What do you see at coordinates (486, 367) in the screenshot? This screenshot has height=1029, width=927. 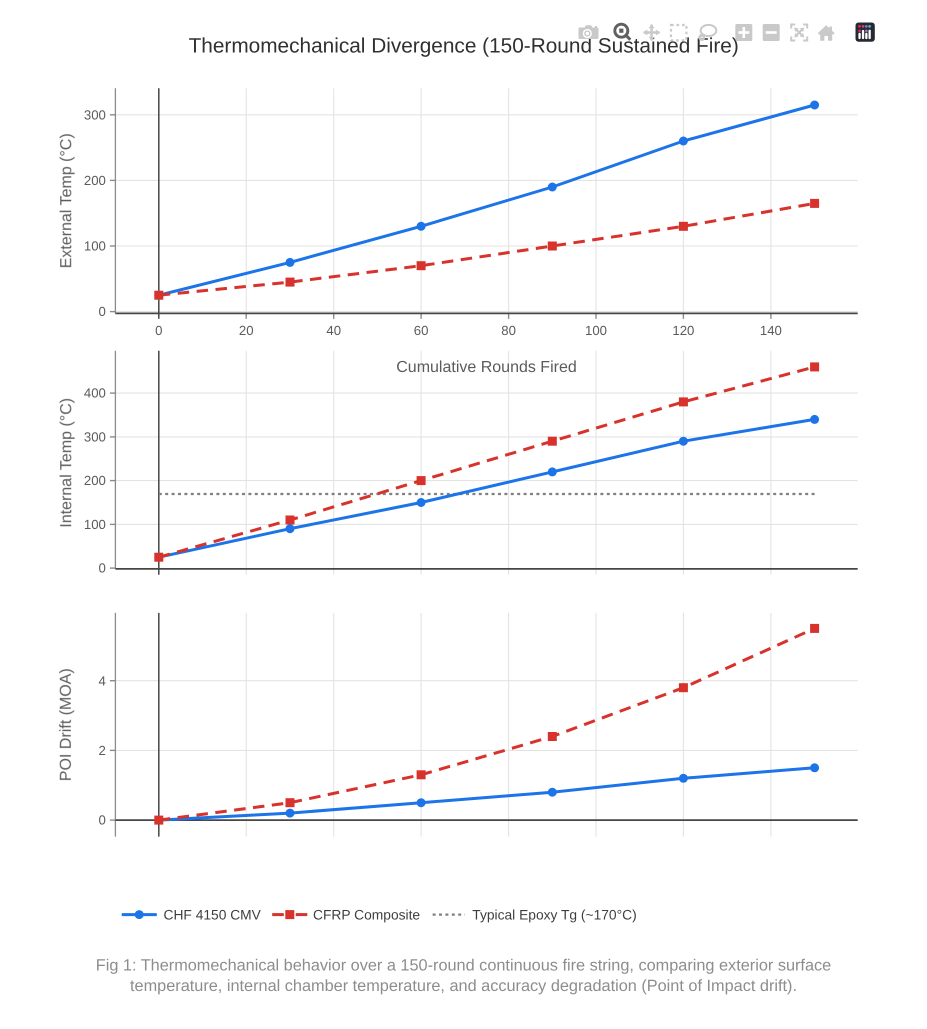 I see `svg-text: Cumulative Rounds Fired` at bounding box center [486, 367].